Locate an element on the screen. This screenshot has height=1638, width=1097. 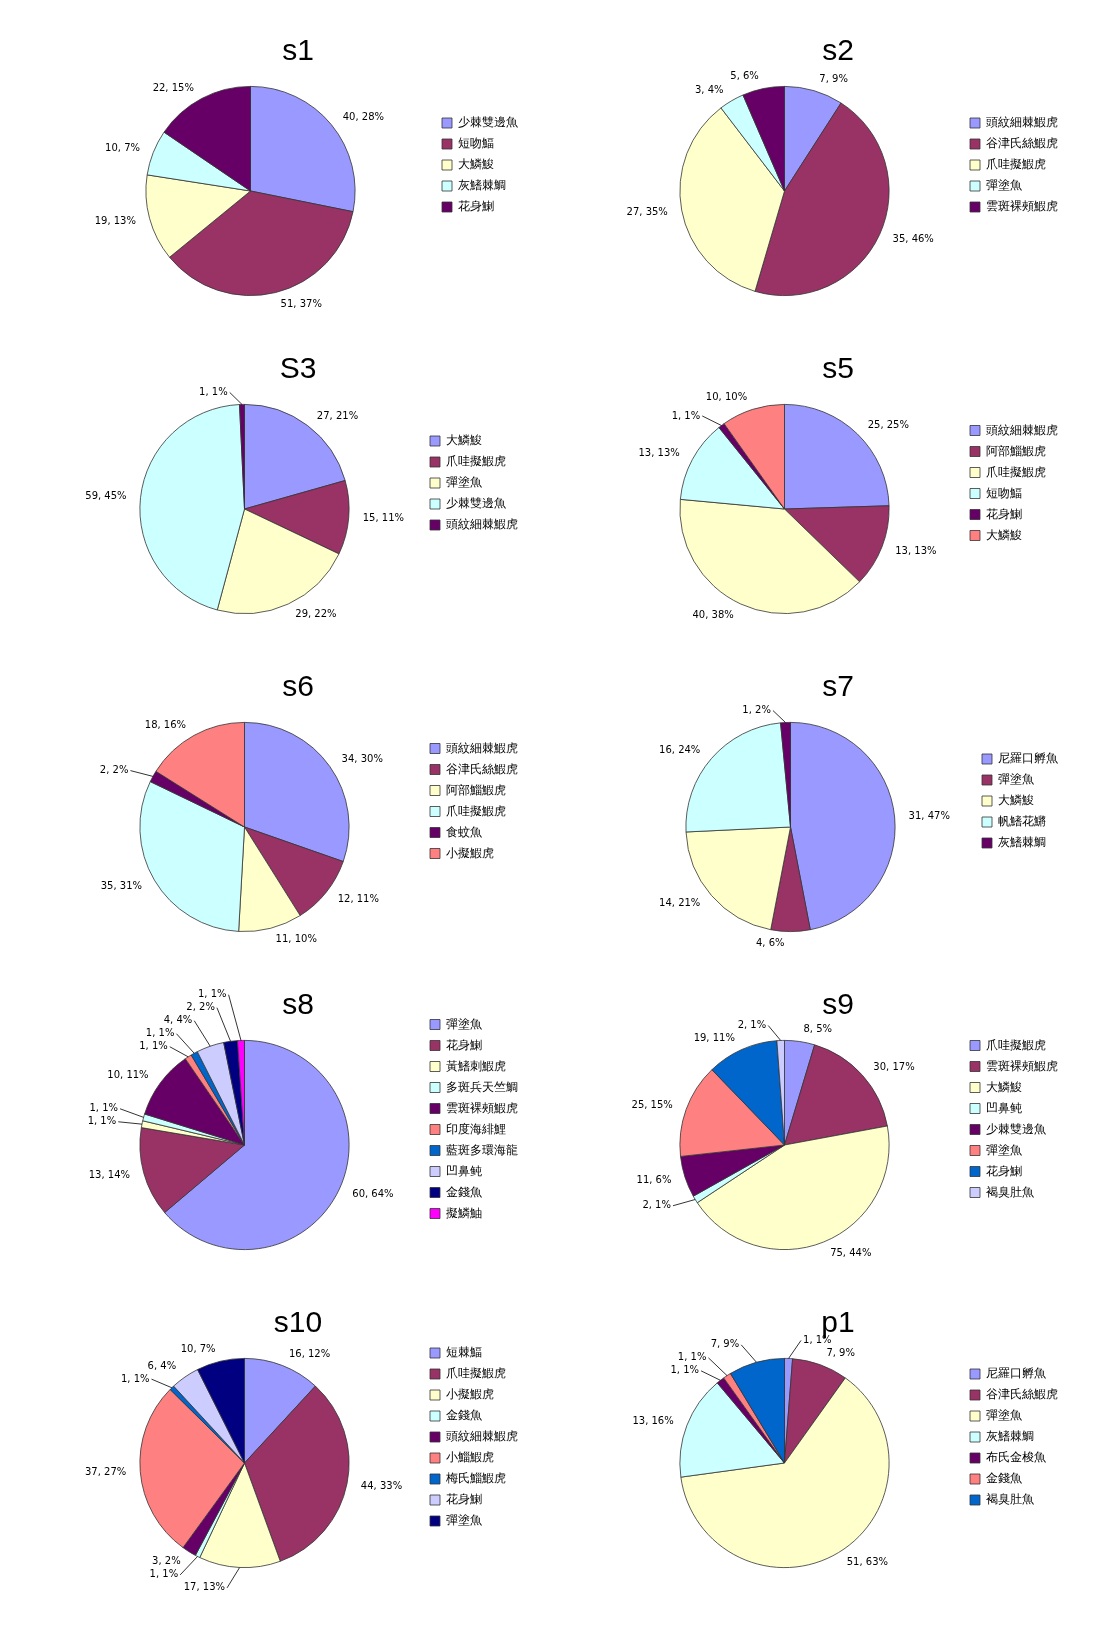
data-label: 8, 5% is located at coordinates (818, 1029).